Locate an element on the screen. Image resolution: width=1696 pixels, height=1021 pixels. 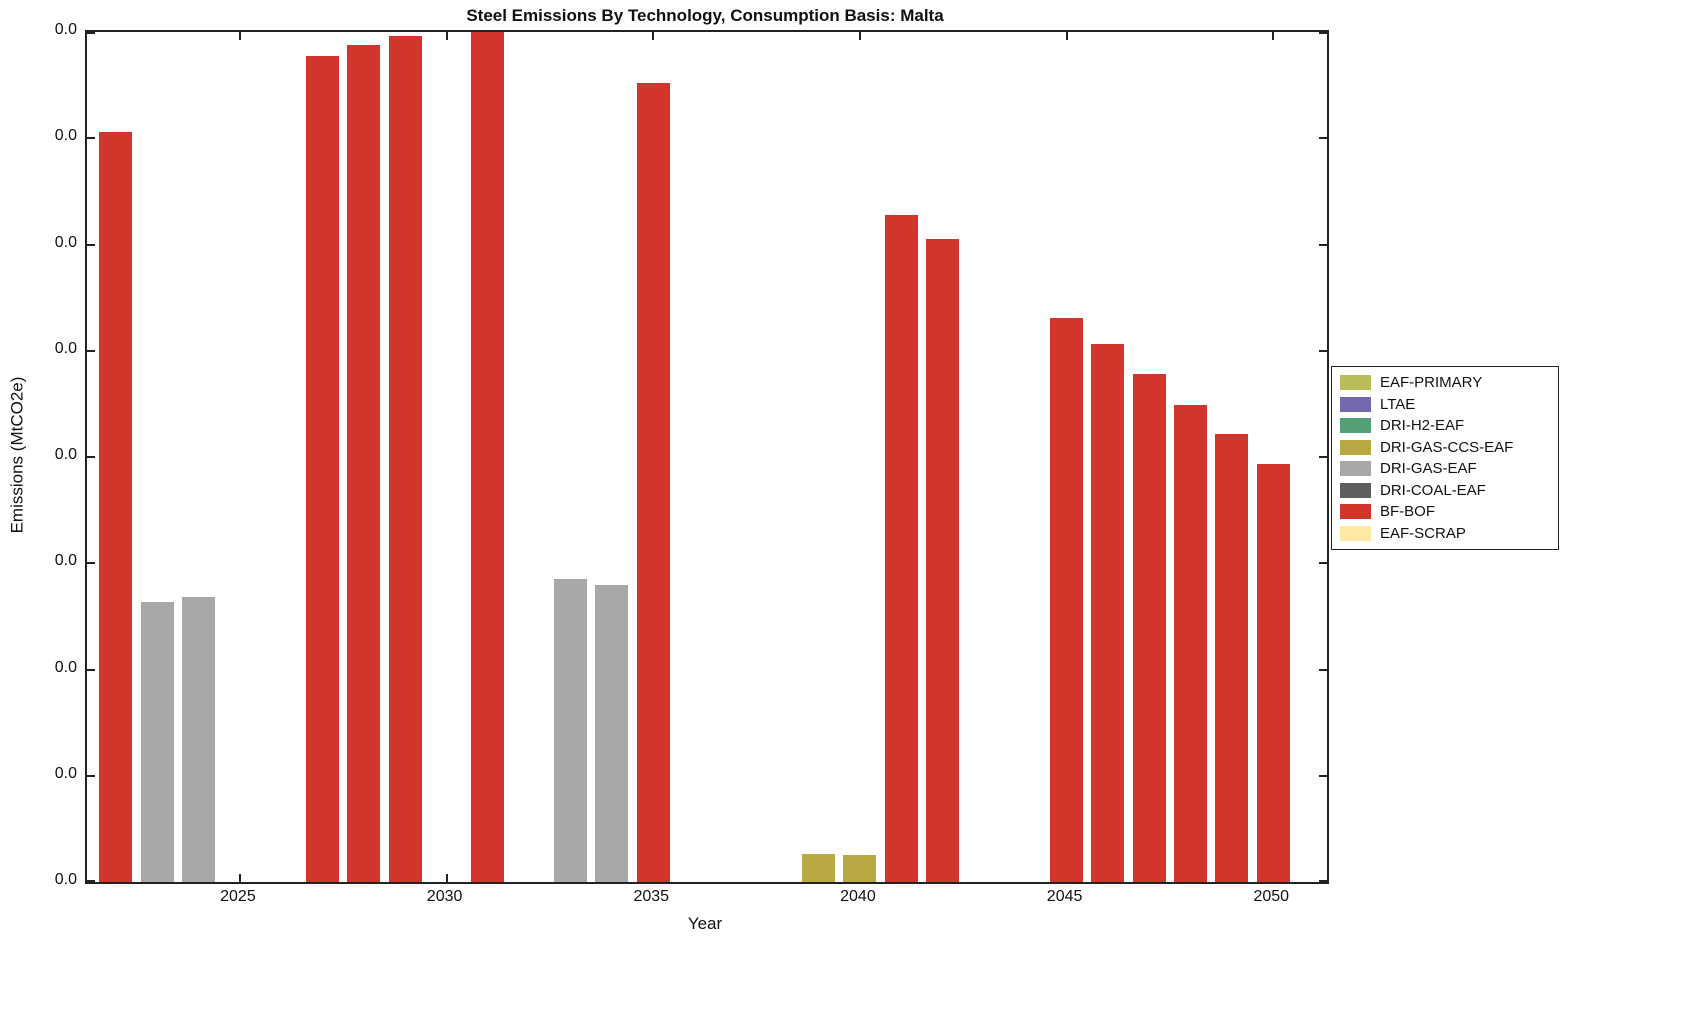
x-tick-label: 2040 is located at coordinates (858, 896).